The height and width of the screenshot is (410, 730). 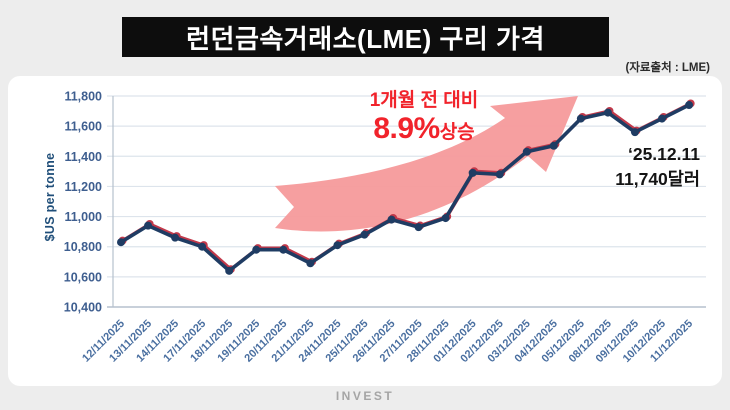 What do you see at coordinates (83, 127) in the screenshot?
I see `svg-text: 11,600` at bounding box center [83, 127].